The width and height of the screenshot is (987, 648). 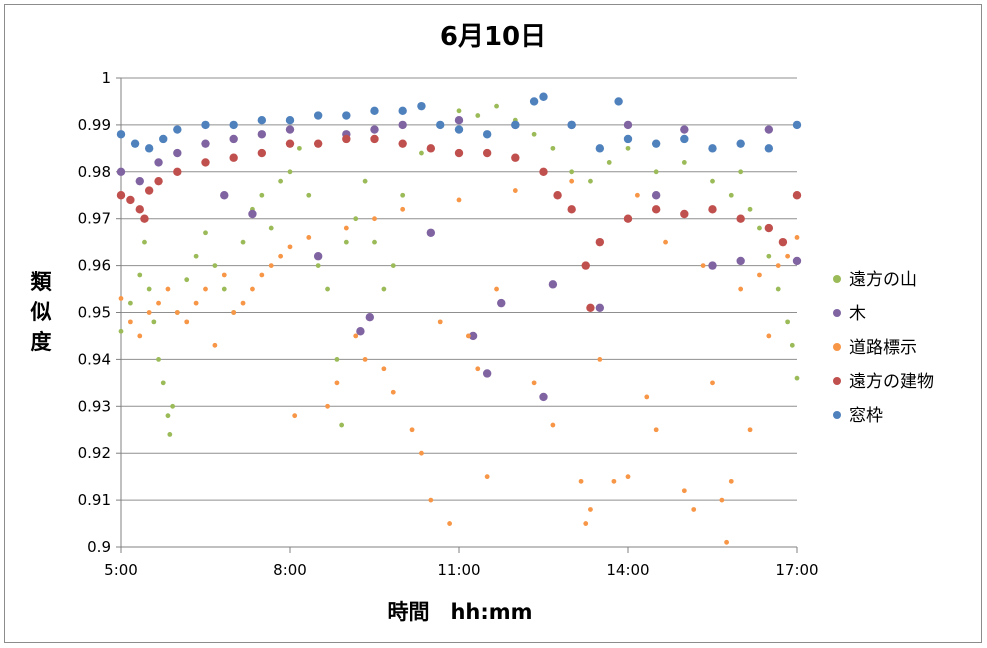 I want to click on y-tick-label: 0.99, so click(x=94, y=125).